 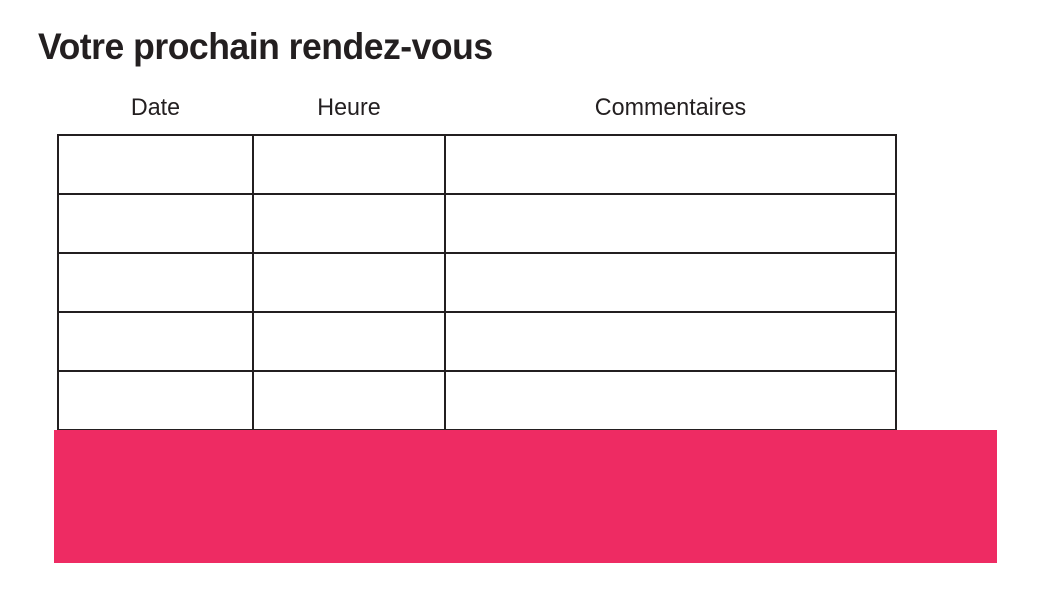 I want to click on page-title: Votre prochain rendez-vous, so click(x=265, y=46).